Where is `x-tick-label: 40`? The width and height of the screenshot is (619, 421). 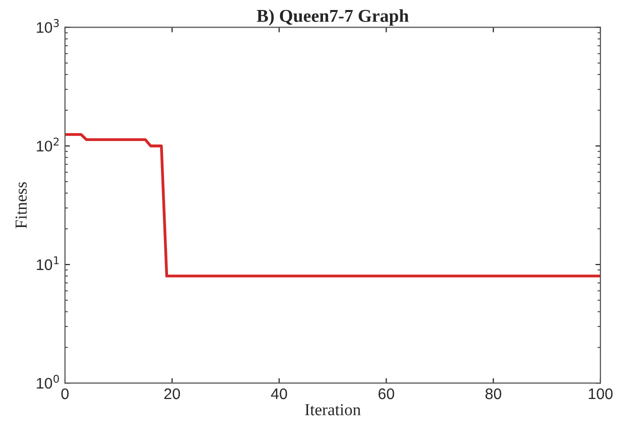 x-tick-label: 40 is located at coordinates (279, 394).